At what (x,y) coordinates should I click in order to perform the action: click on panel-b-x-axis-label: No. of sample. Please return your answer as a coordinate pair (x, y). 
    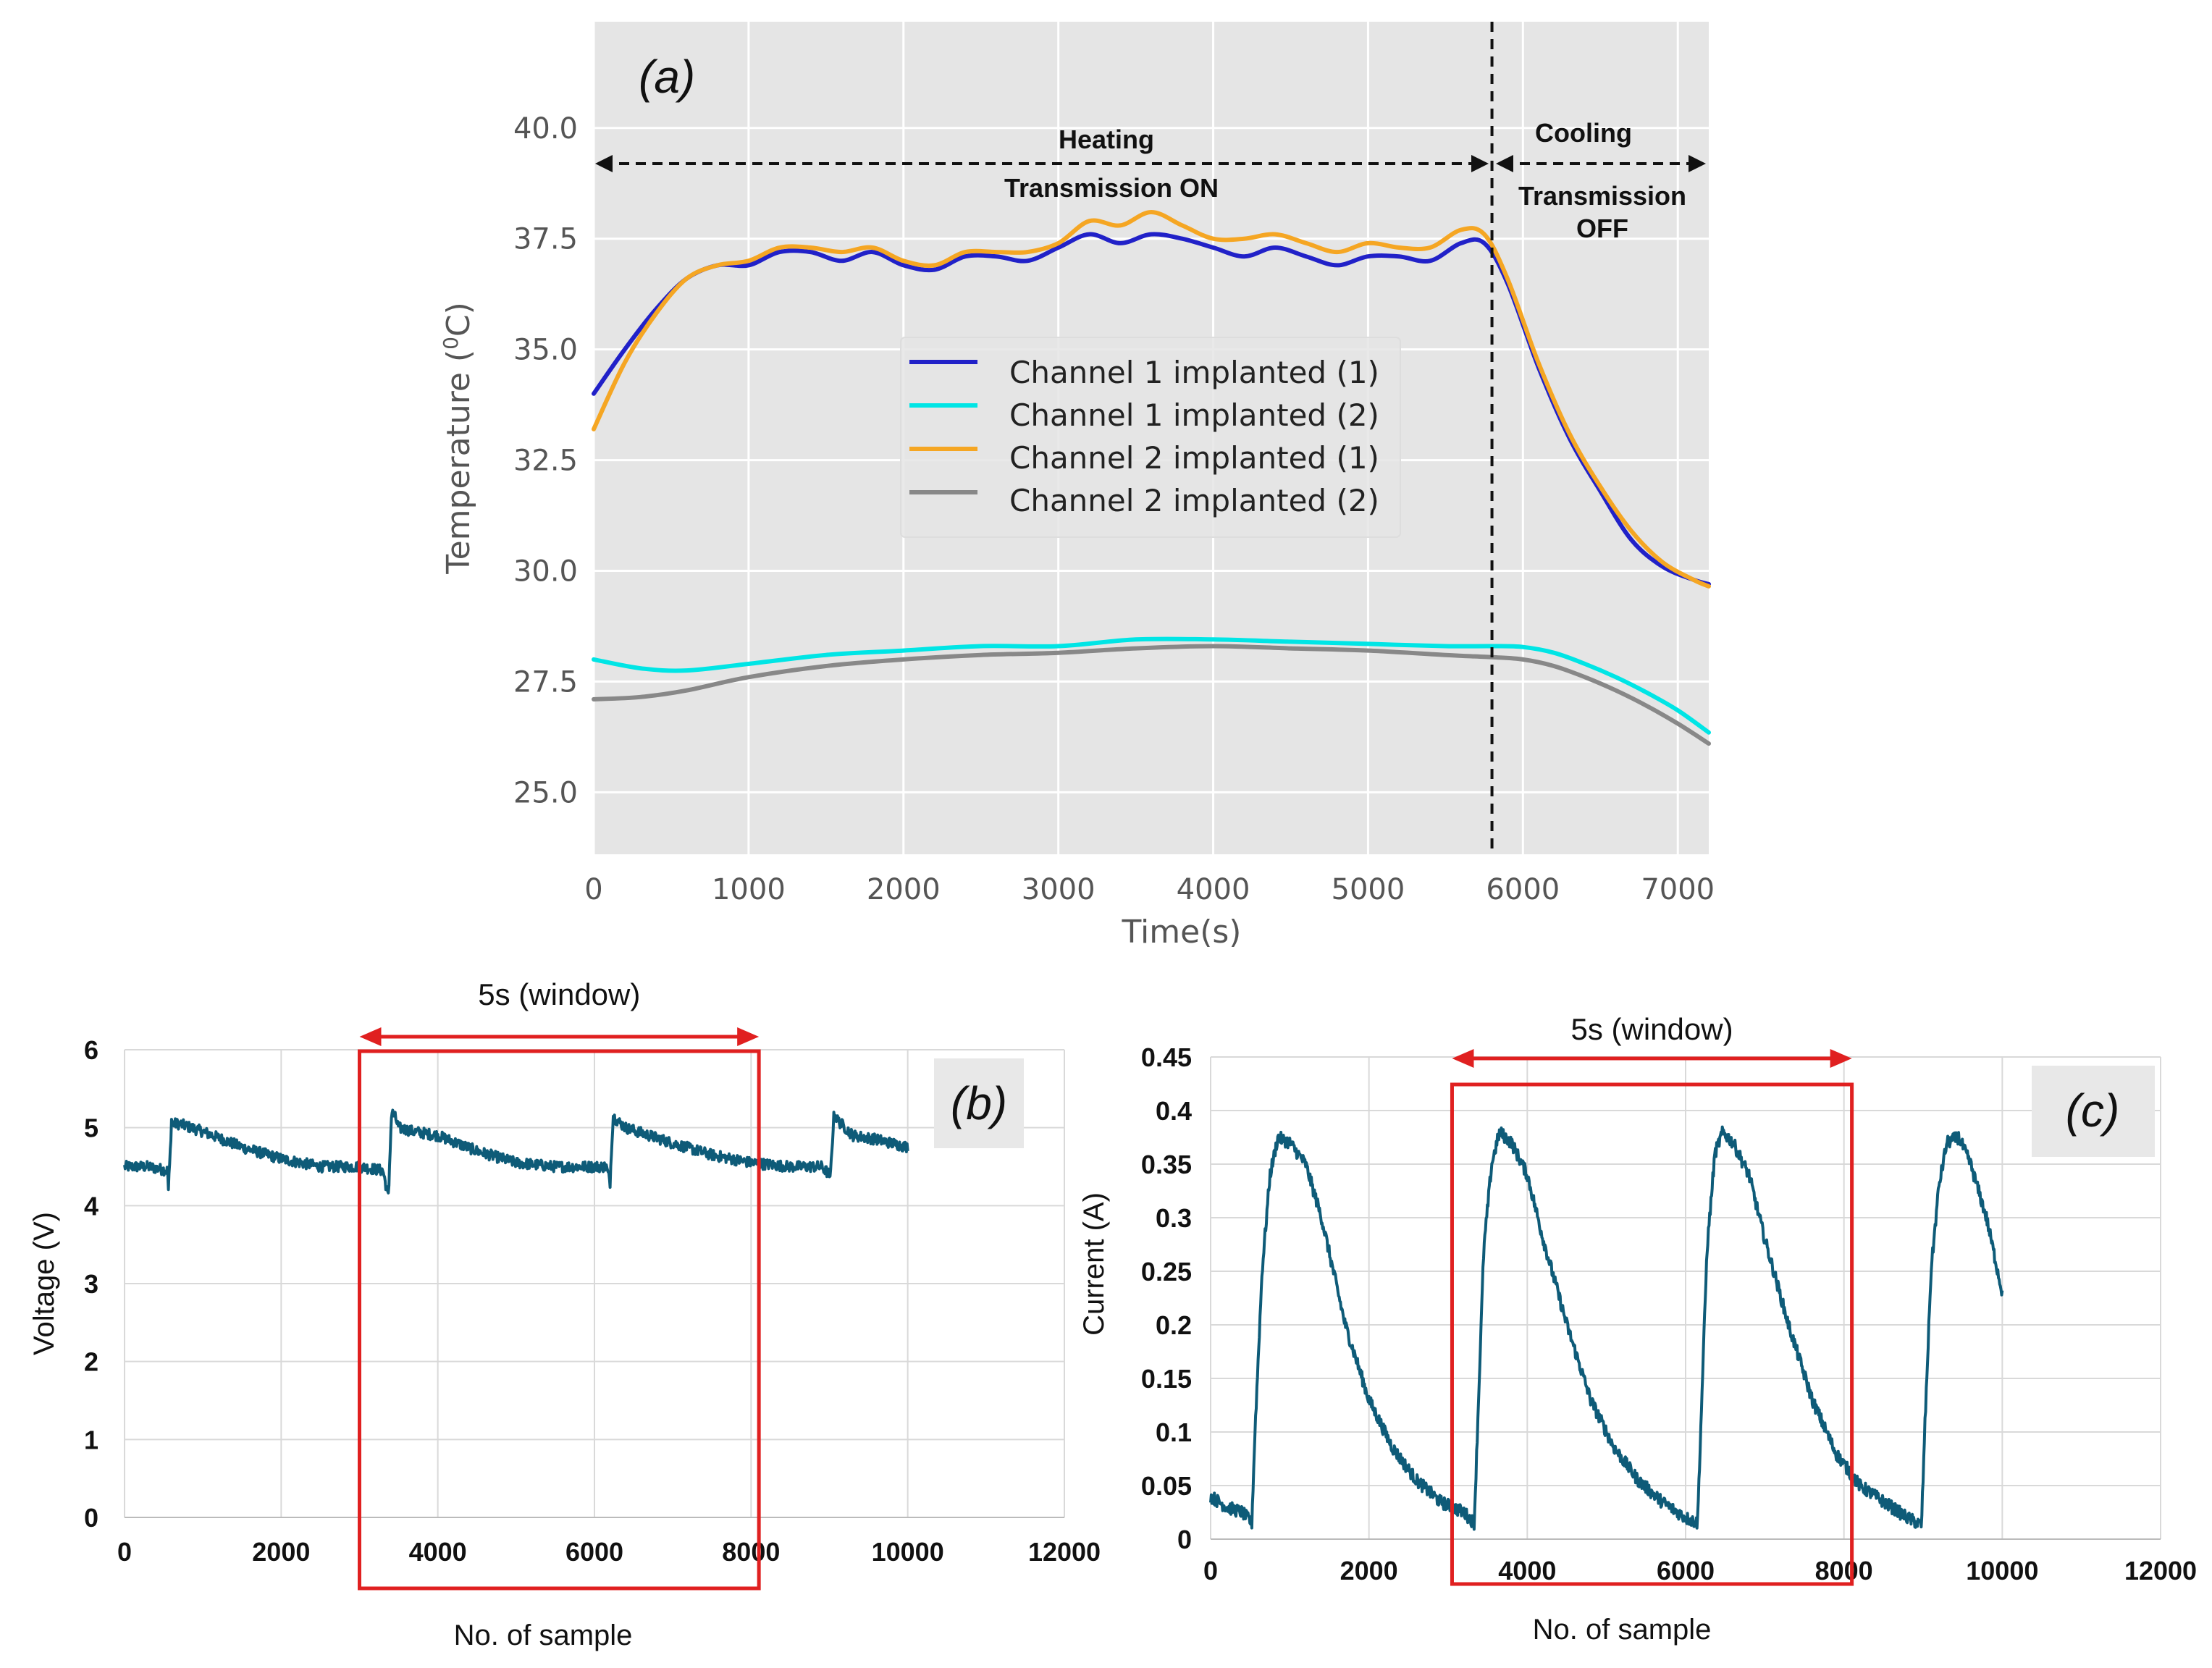
    Looking at the image, I should click on (543, 1635).